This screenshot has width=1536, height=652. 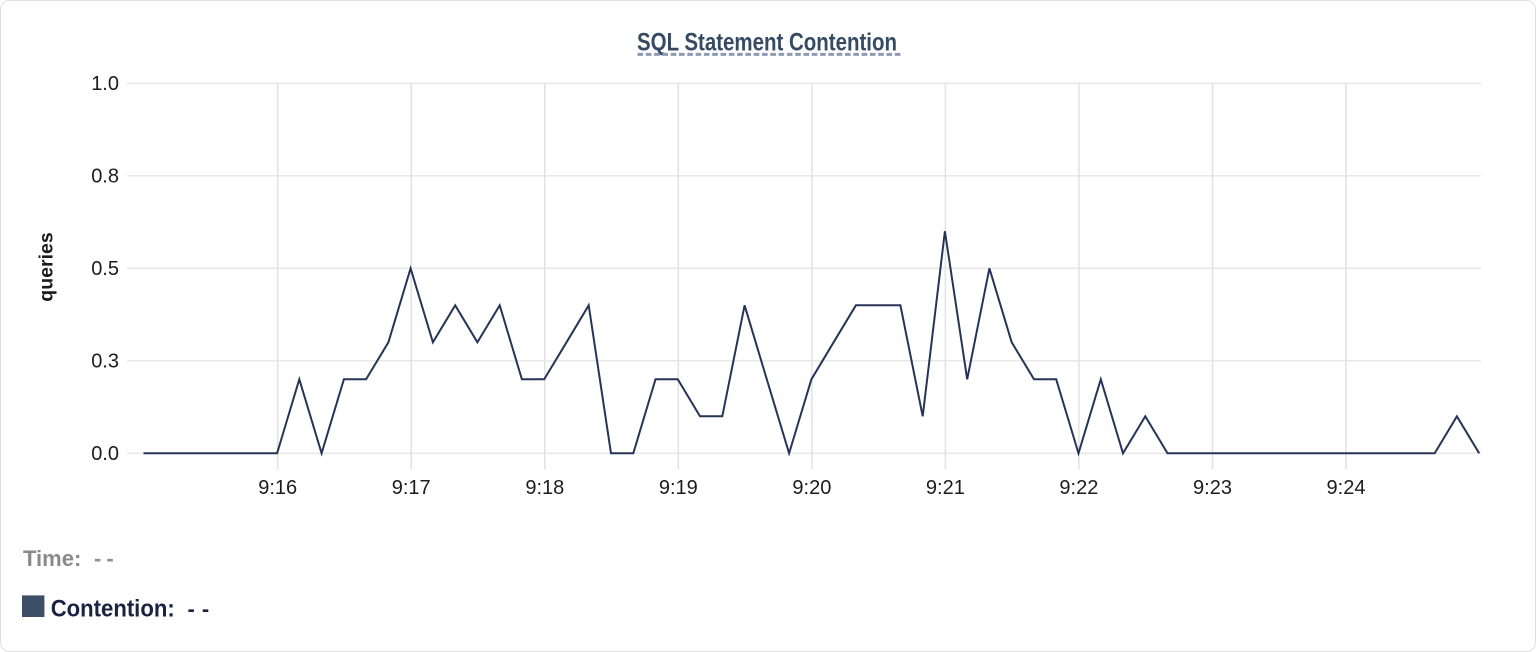 I want to click on svg-text: Contention:, so click(x=113, y=608).